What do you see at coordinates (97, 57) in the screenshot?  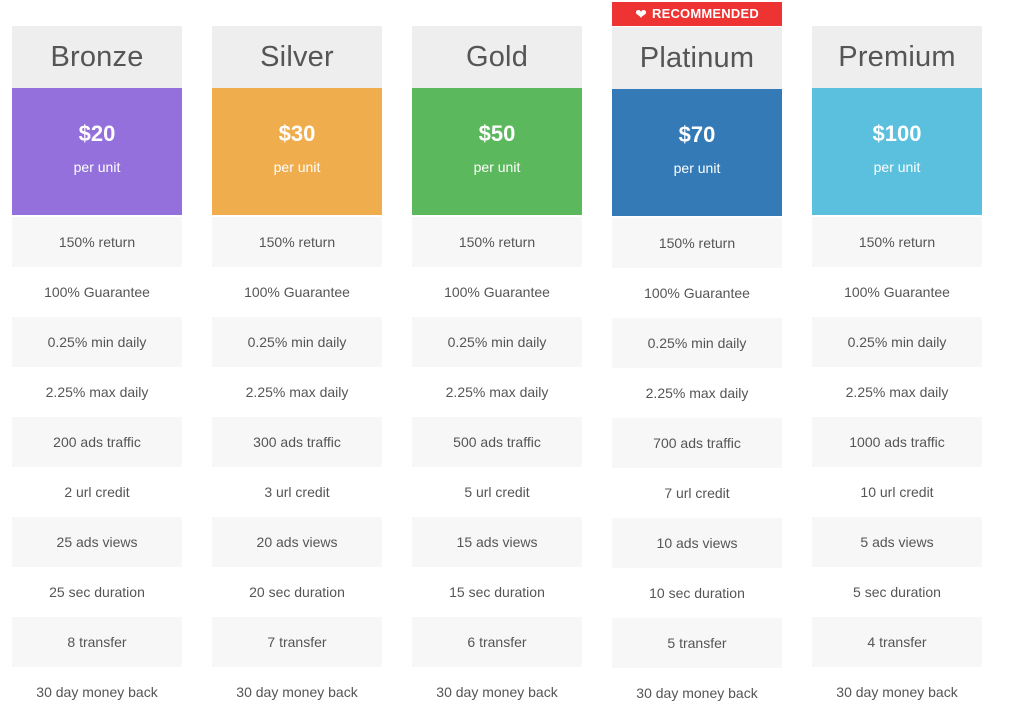 I see `plan-name: Bronze` at bounding box center [97, 57].